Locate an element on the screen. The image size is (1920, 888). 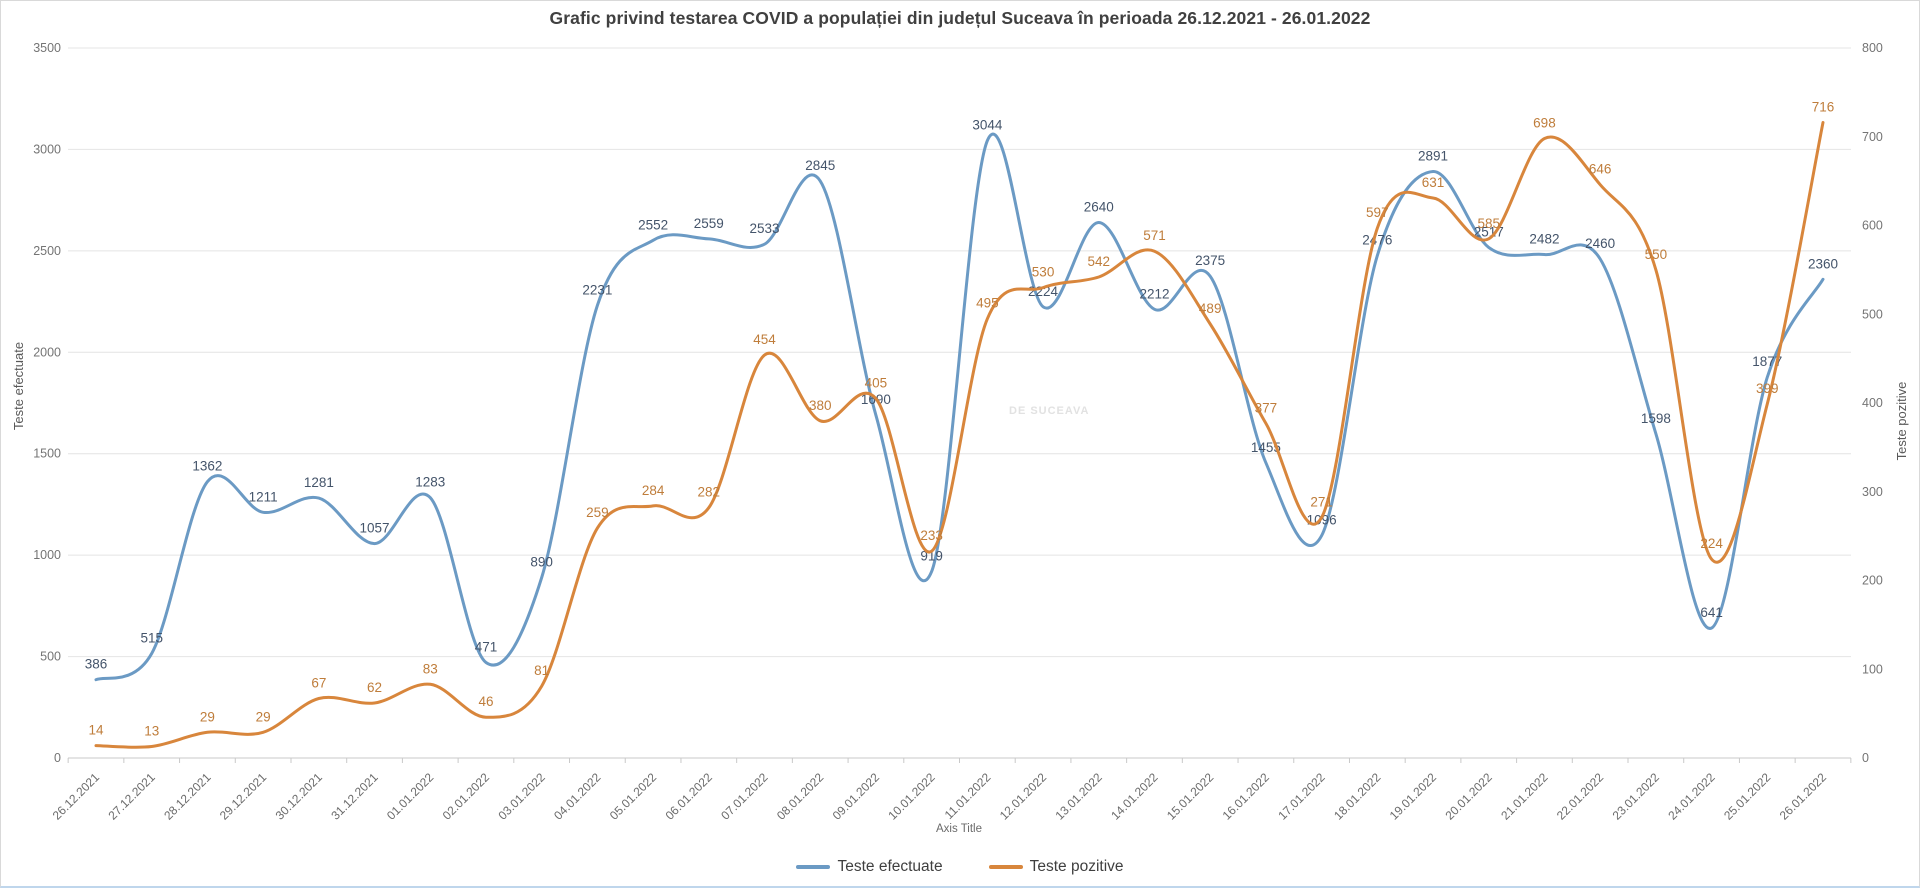
svg-text: 1211 is located at coordinates (263, 496).